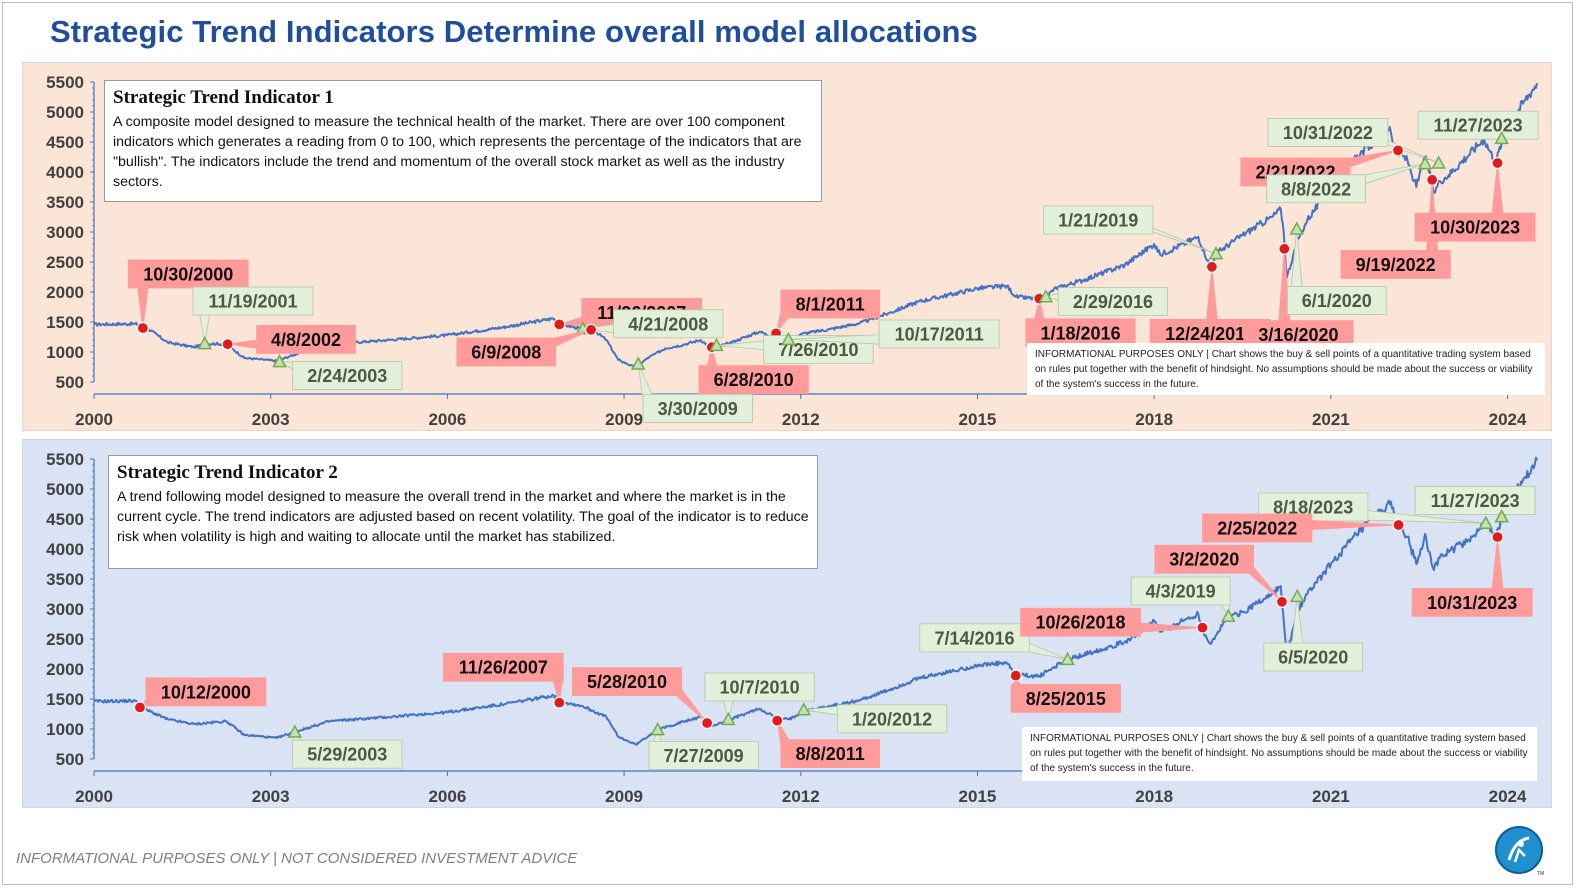  What do you see at coordinates (65, 549) in the screenshot?
I see `y-tick-label: 4000` at bounding box center [65, 549].